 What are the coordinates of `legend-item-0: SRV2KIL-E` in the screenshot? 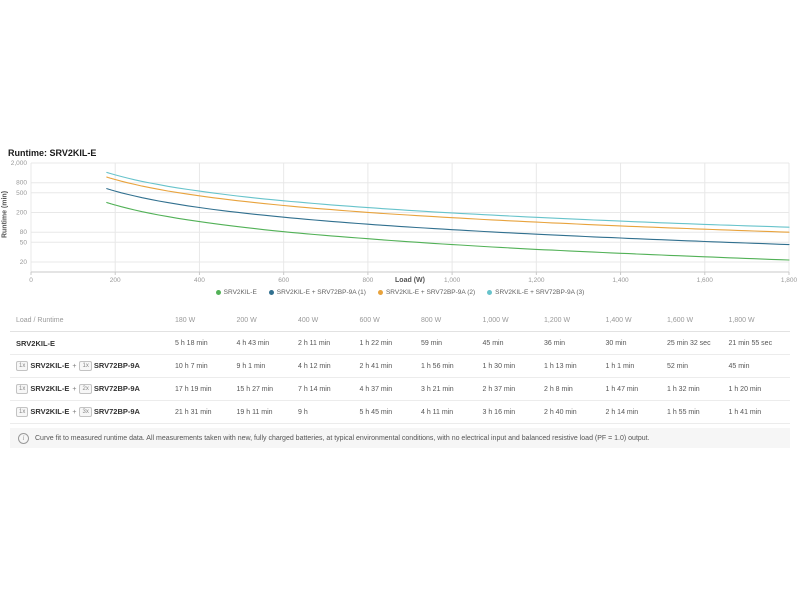 It's located at (236, 292).